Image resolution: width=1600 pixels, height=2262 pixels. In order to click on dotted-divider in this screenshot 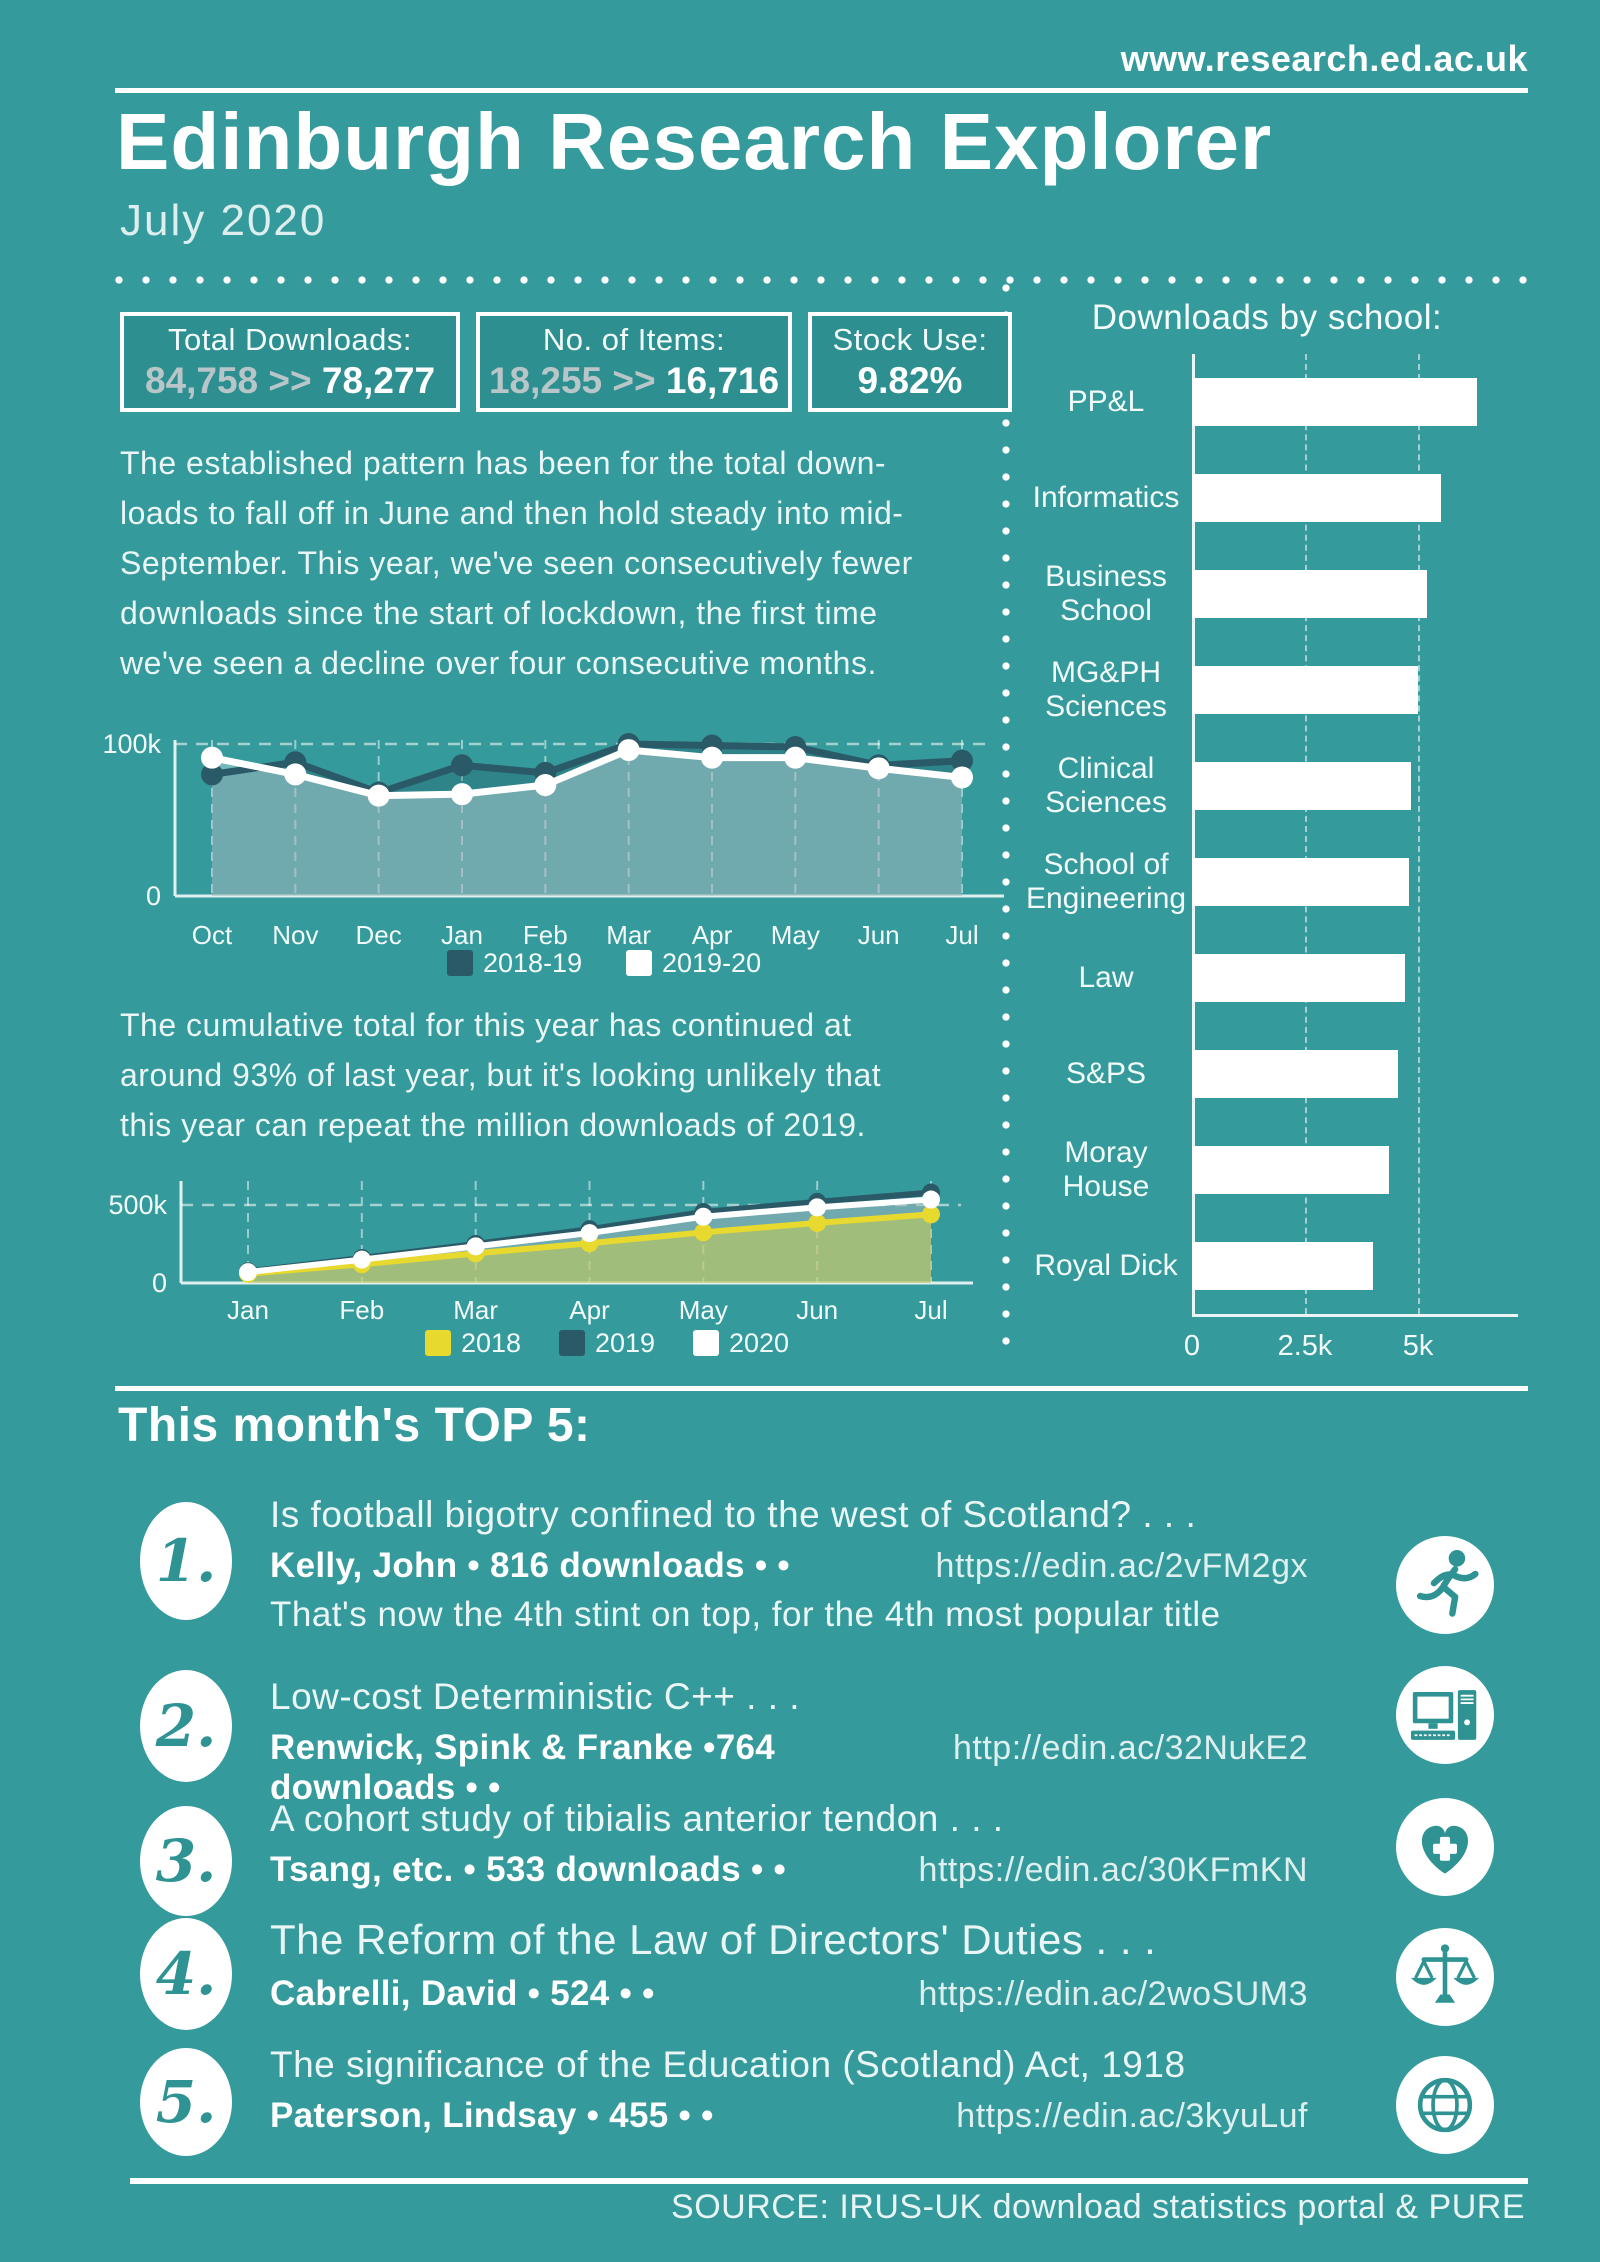, I will do `click(821, 280)`.